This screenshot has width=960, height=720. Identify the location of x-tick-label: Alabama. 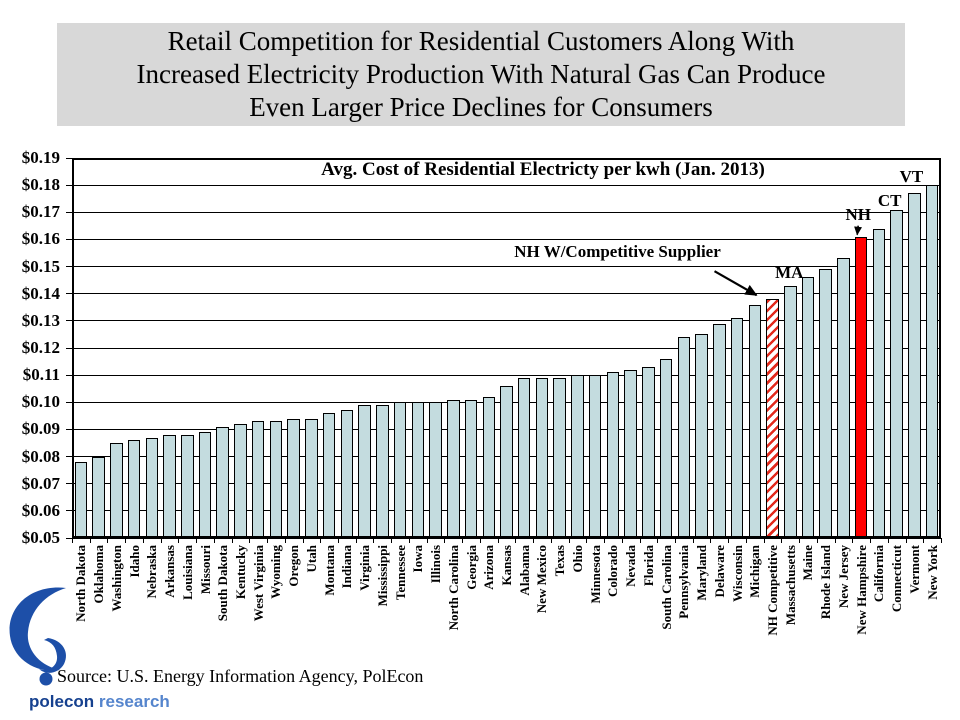
(524, 570).